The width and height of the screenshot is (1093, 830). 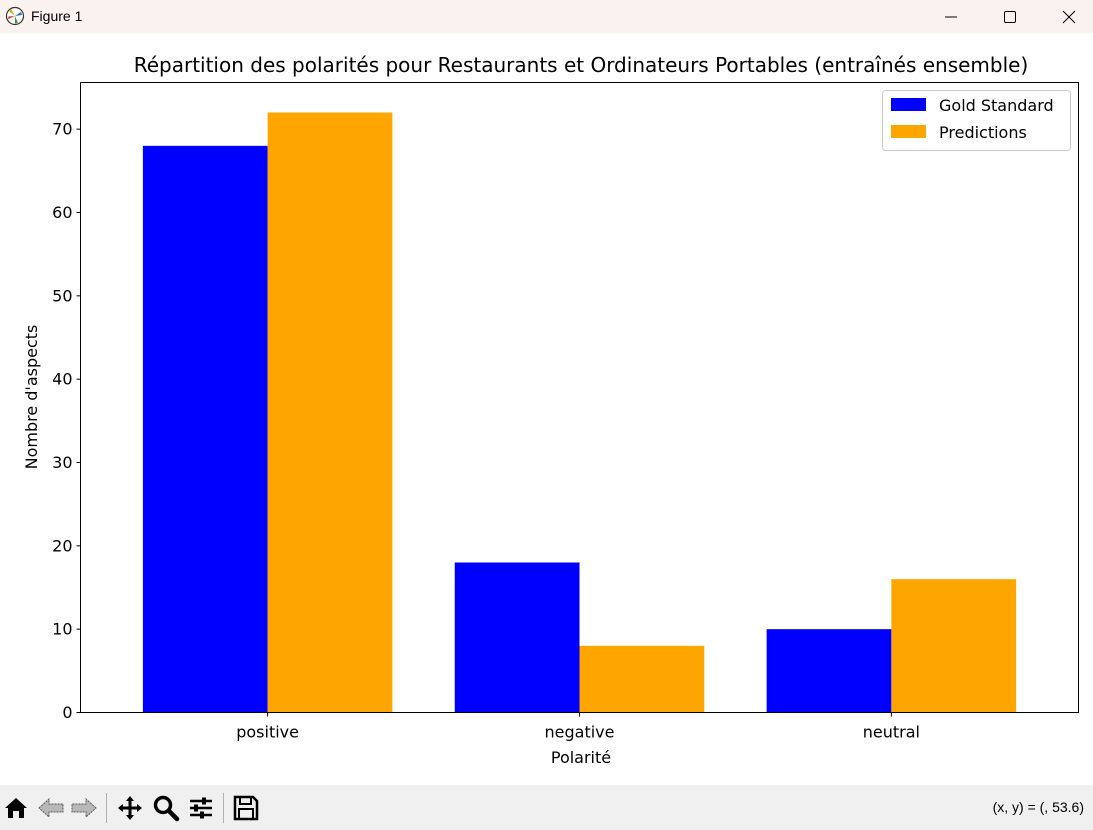 I want to click on zoom-button, so click(x=166, y=808).